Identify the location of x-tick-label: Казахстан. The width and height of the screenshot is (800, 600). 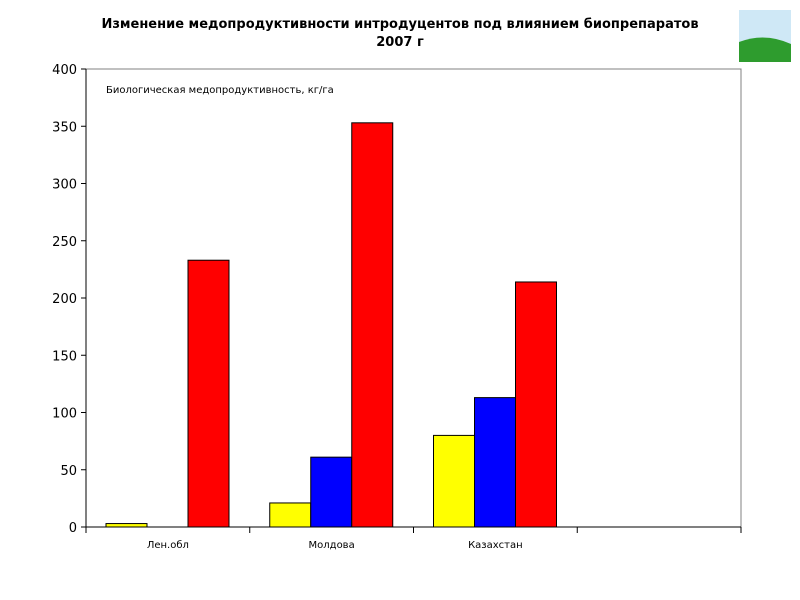
(495, 545).